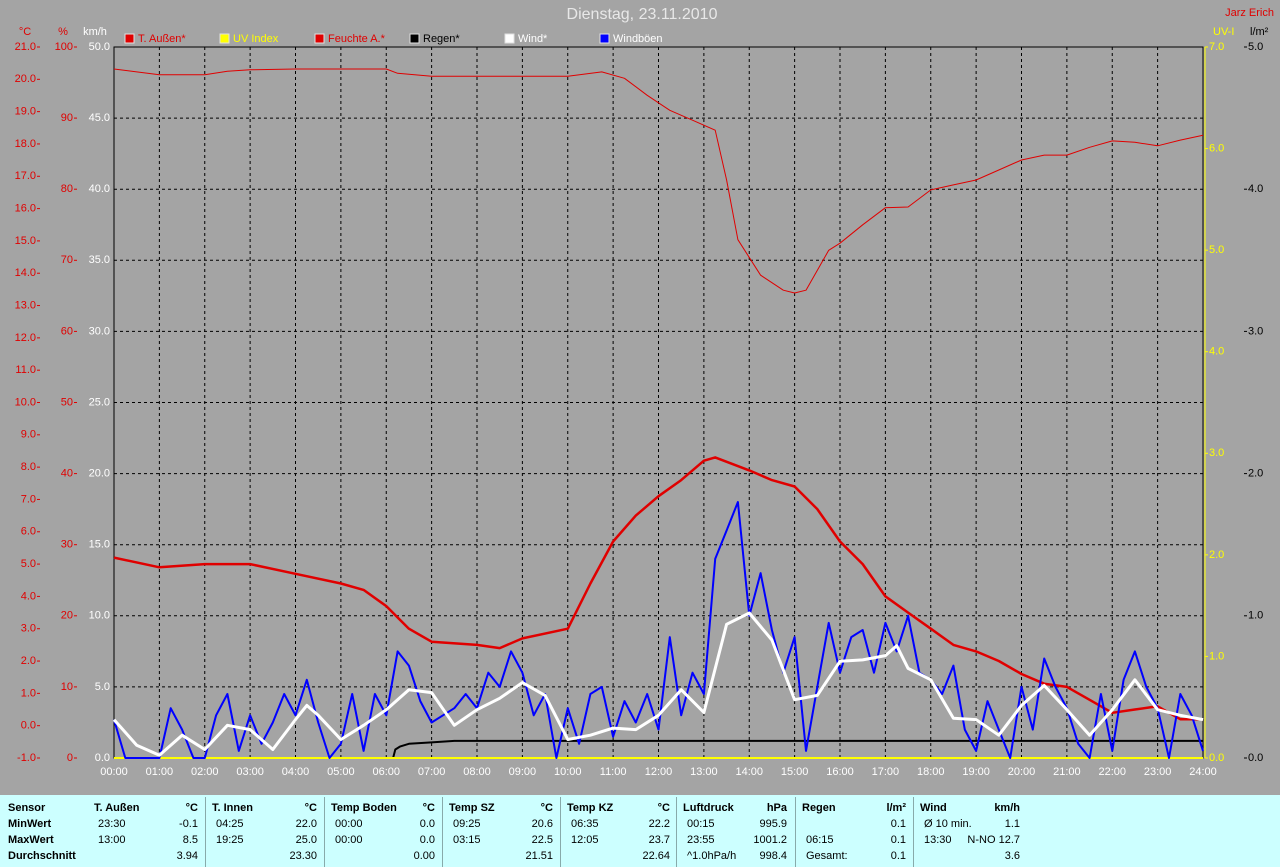  I want to click on y-tick-label: 7.0, so click(28, 499).